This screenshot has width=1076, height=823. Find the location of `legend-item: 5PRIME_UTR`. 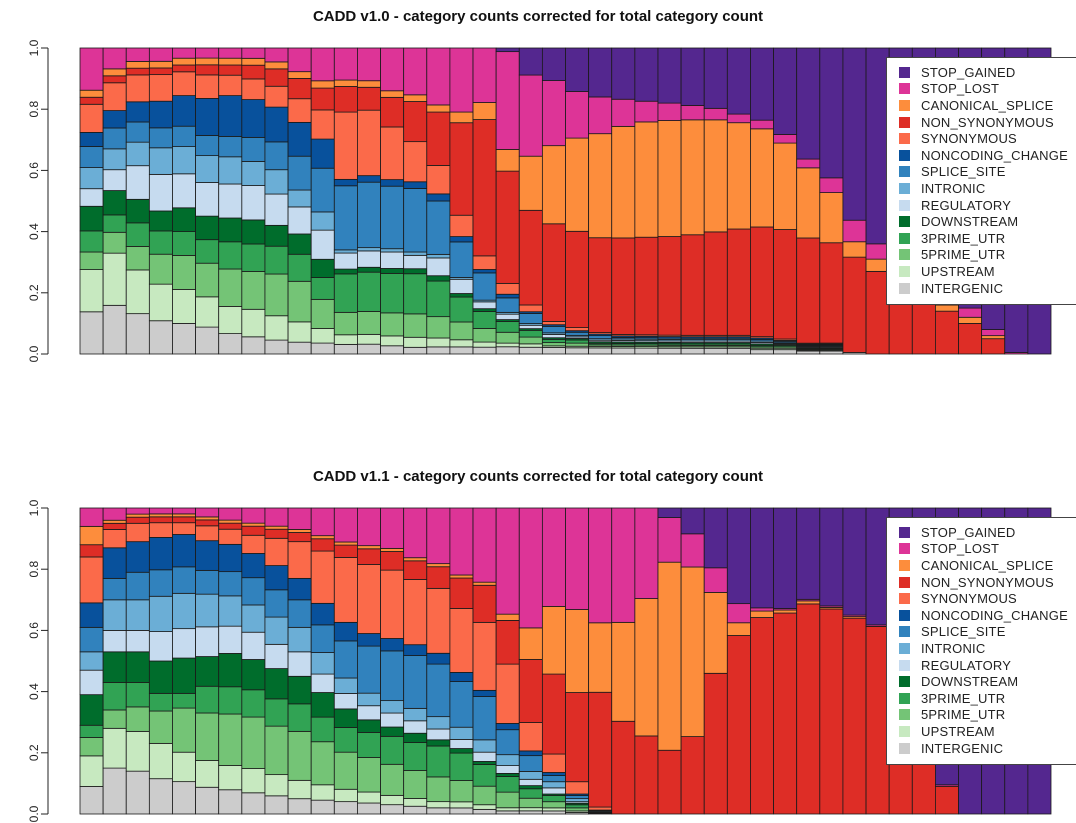

legend-item: 5PRIME_UTR is located at coordinates (981, 715).